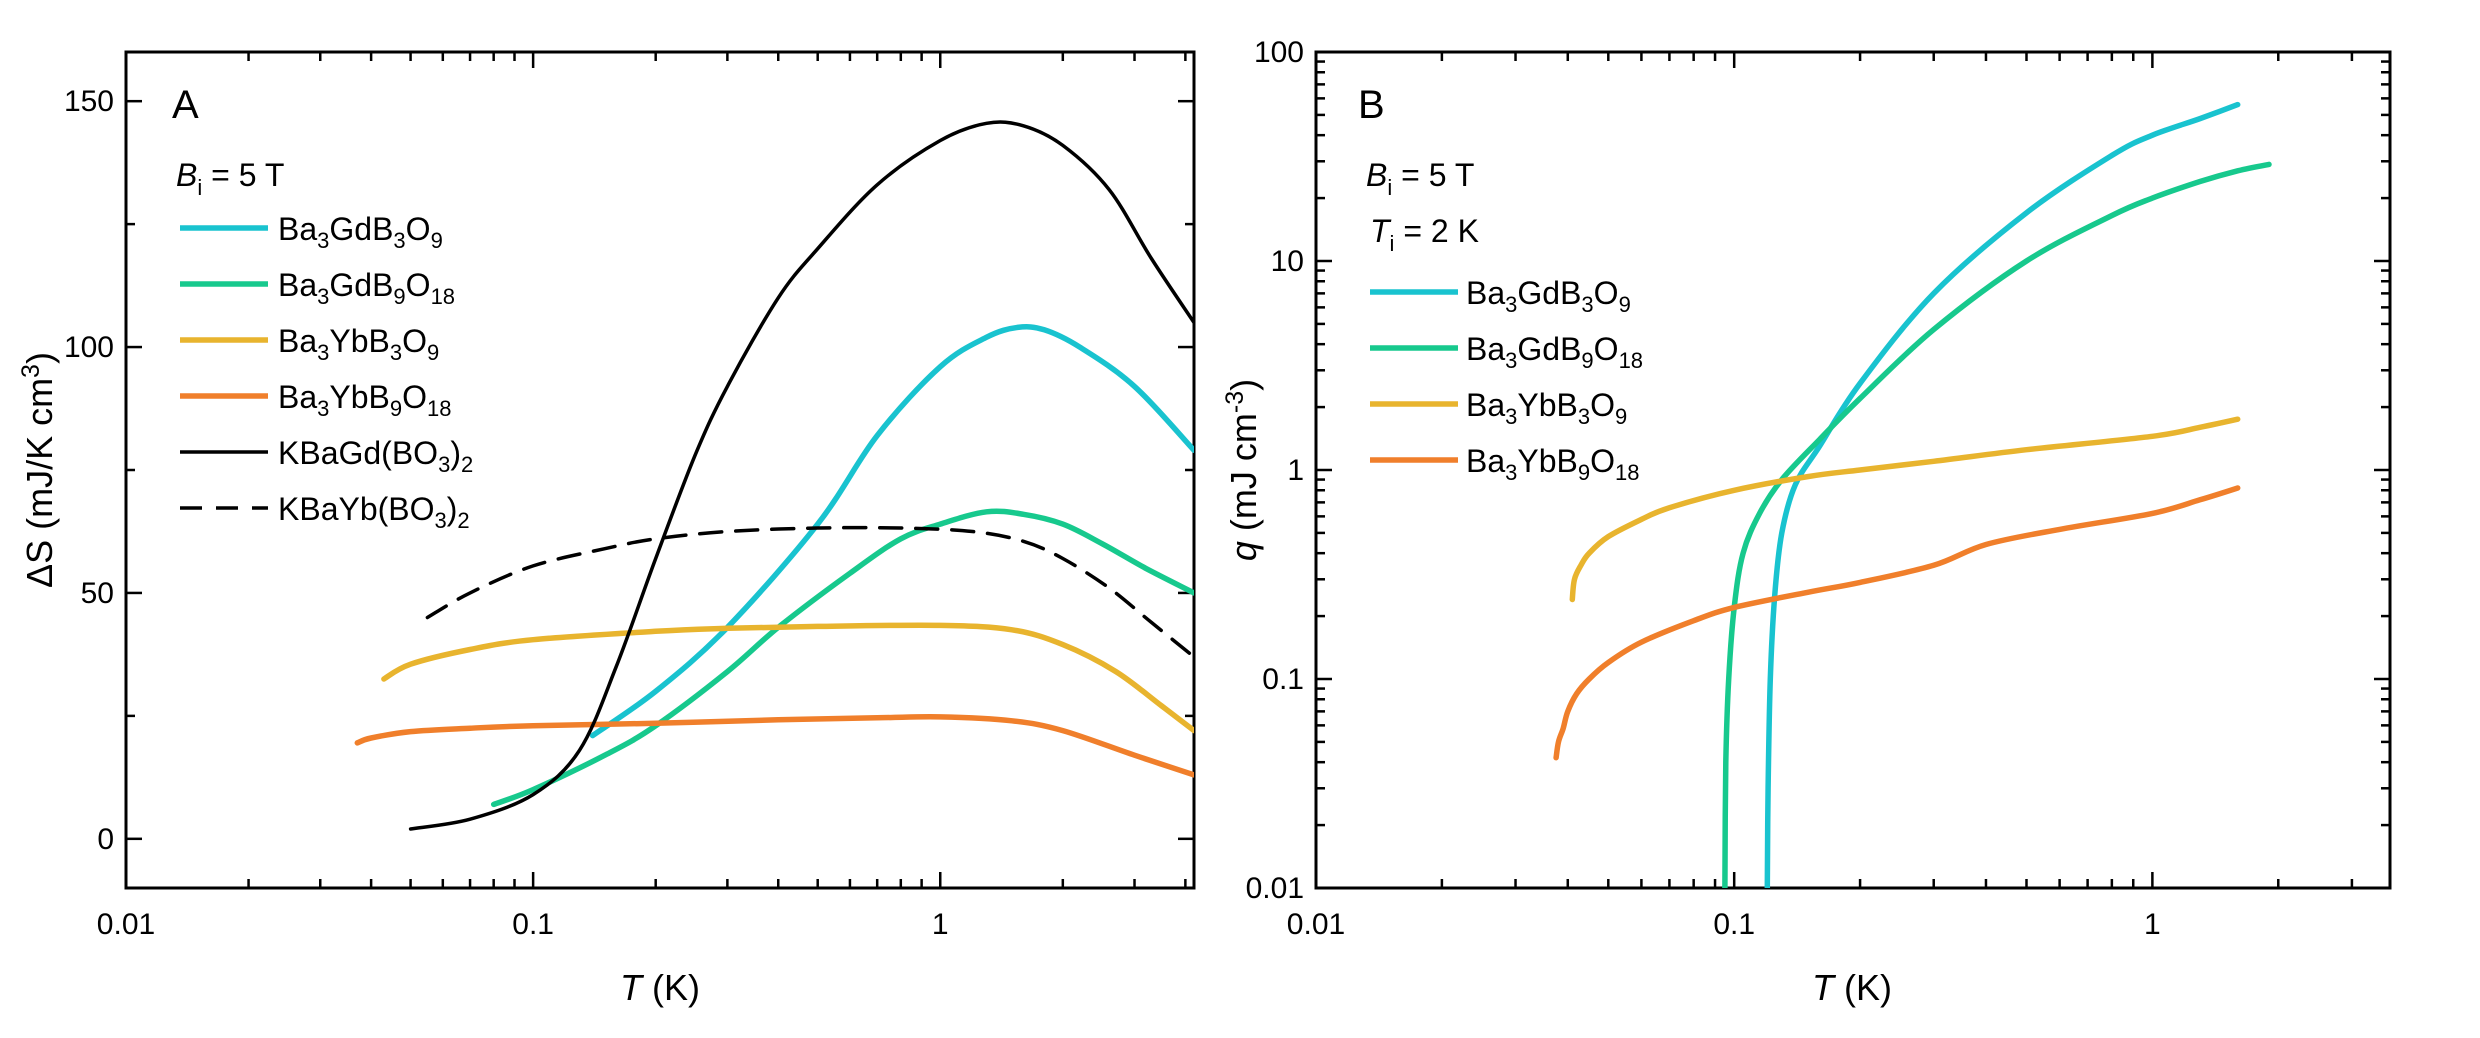 The width and height of the screenshot is (2480, 1038). I want to click on series-a-ba3gdb3o9, so click(891, 531).